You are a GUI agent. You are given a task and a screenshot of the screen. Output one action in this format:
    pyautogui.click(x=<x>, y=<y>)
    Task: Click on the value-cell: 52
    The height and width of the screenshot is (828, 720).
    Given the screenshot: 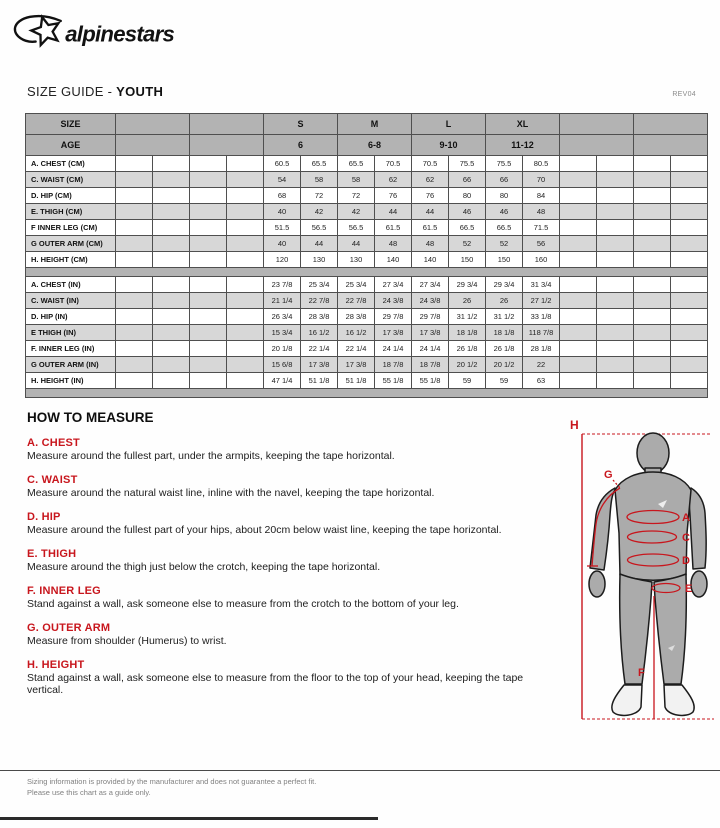 What is the action you would take?
    pyautogui.click(x=504, y=243)
    